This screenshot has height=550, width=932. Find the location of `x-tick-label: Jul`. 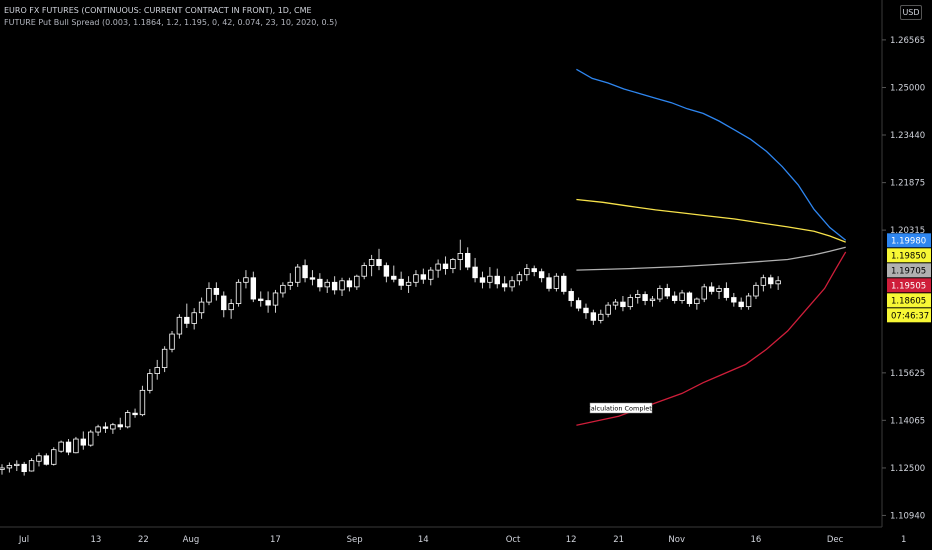

x-tick-label: Jul is located at coordinates (23, 540).